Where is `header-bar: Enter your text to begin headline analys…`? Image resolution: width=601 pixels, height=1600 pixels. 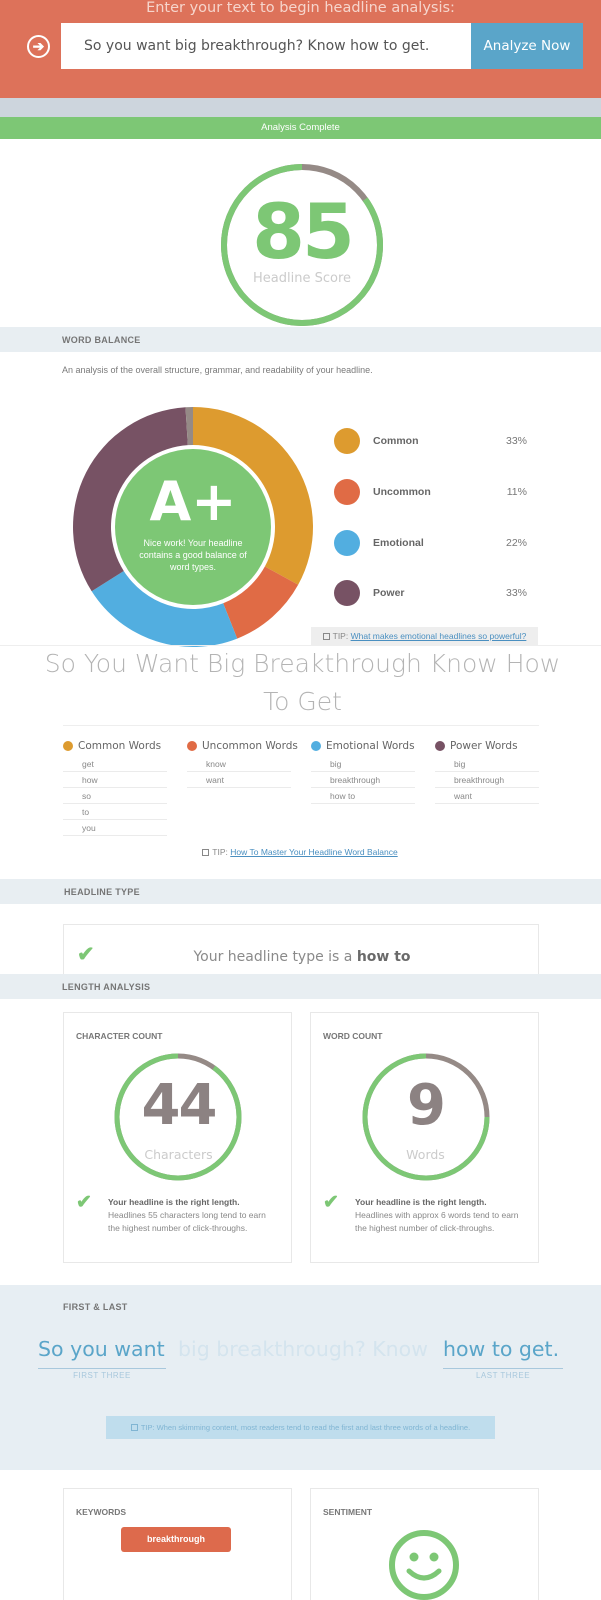 header-bar: Enter your text to begin headline analys… is located at coordinates (300, 49).